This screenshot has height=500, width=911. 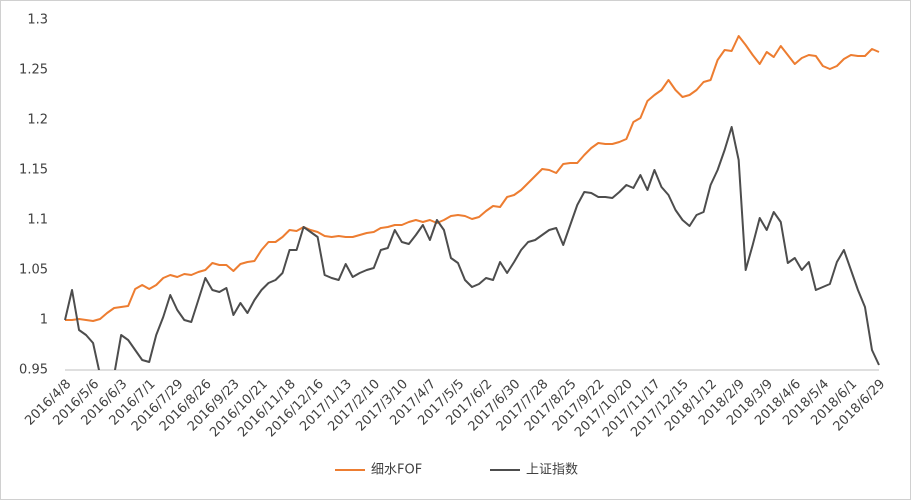 What do you see at coordinates (33, 70) in the screenshot?
I see `y-tick-label: 1.25` at bounding box center [33, 70].